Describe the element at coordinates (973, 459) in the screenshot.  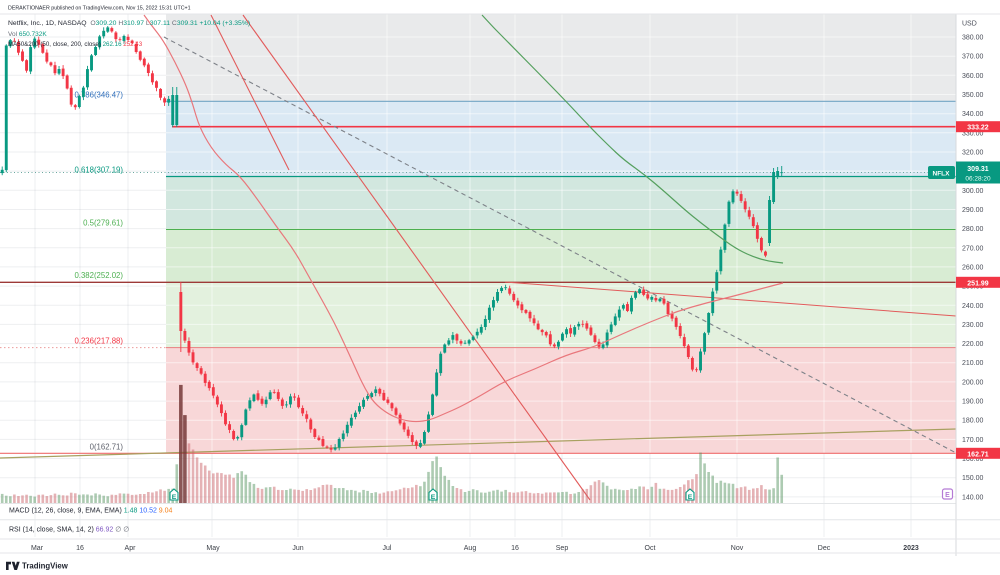
I see `svg-text: 160.00` at that location.